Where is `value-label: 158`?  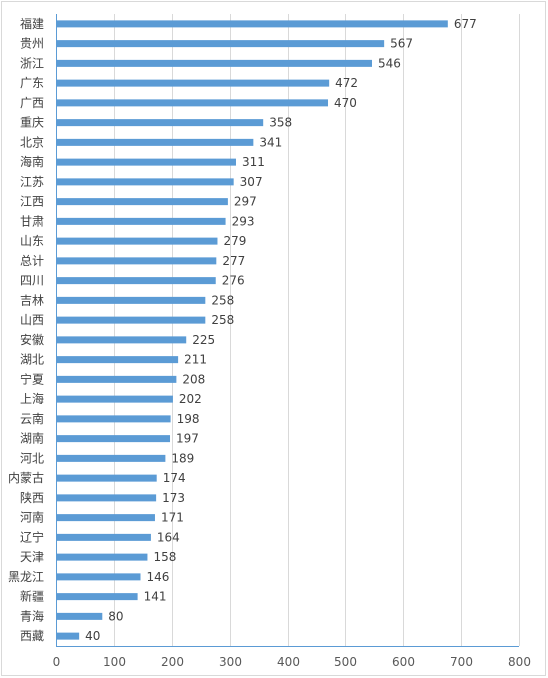
value-label: 158 is located at coordinates (164, 557).